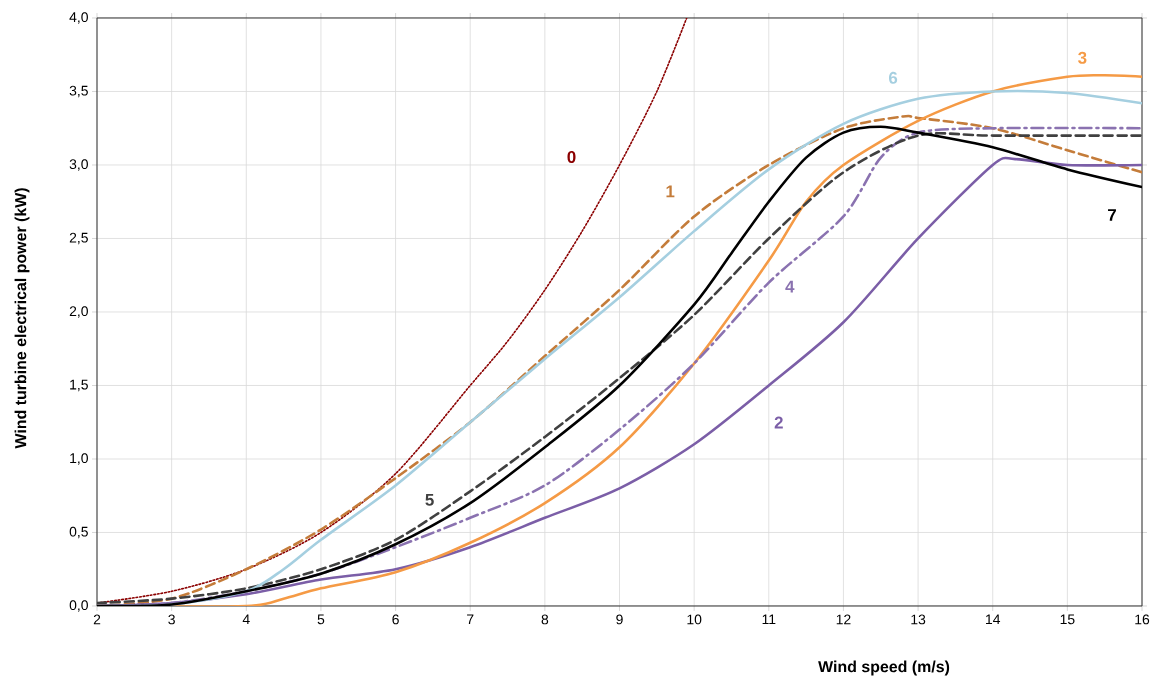 This screenshot has height=687, width=1155. I want to click on series-label: 4, so click(790, 286).